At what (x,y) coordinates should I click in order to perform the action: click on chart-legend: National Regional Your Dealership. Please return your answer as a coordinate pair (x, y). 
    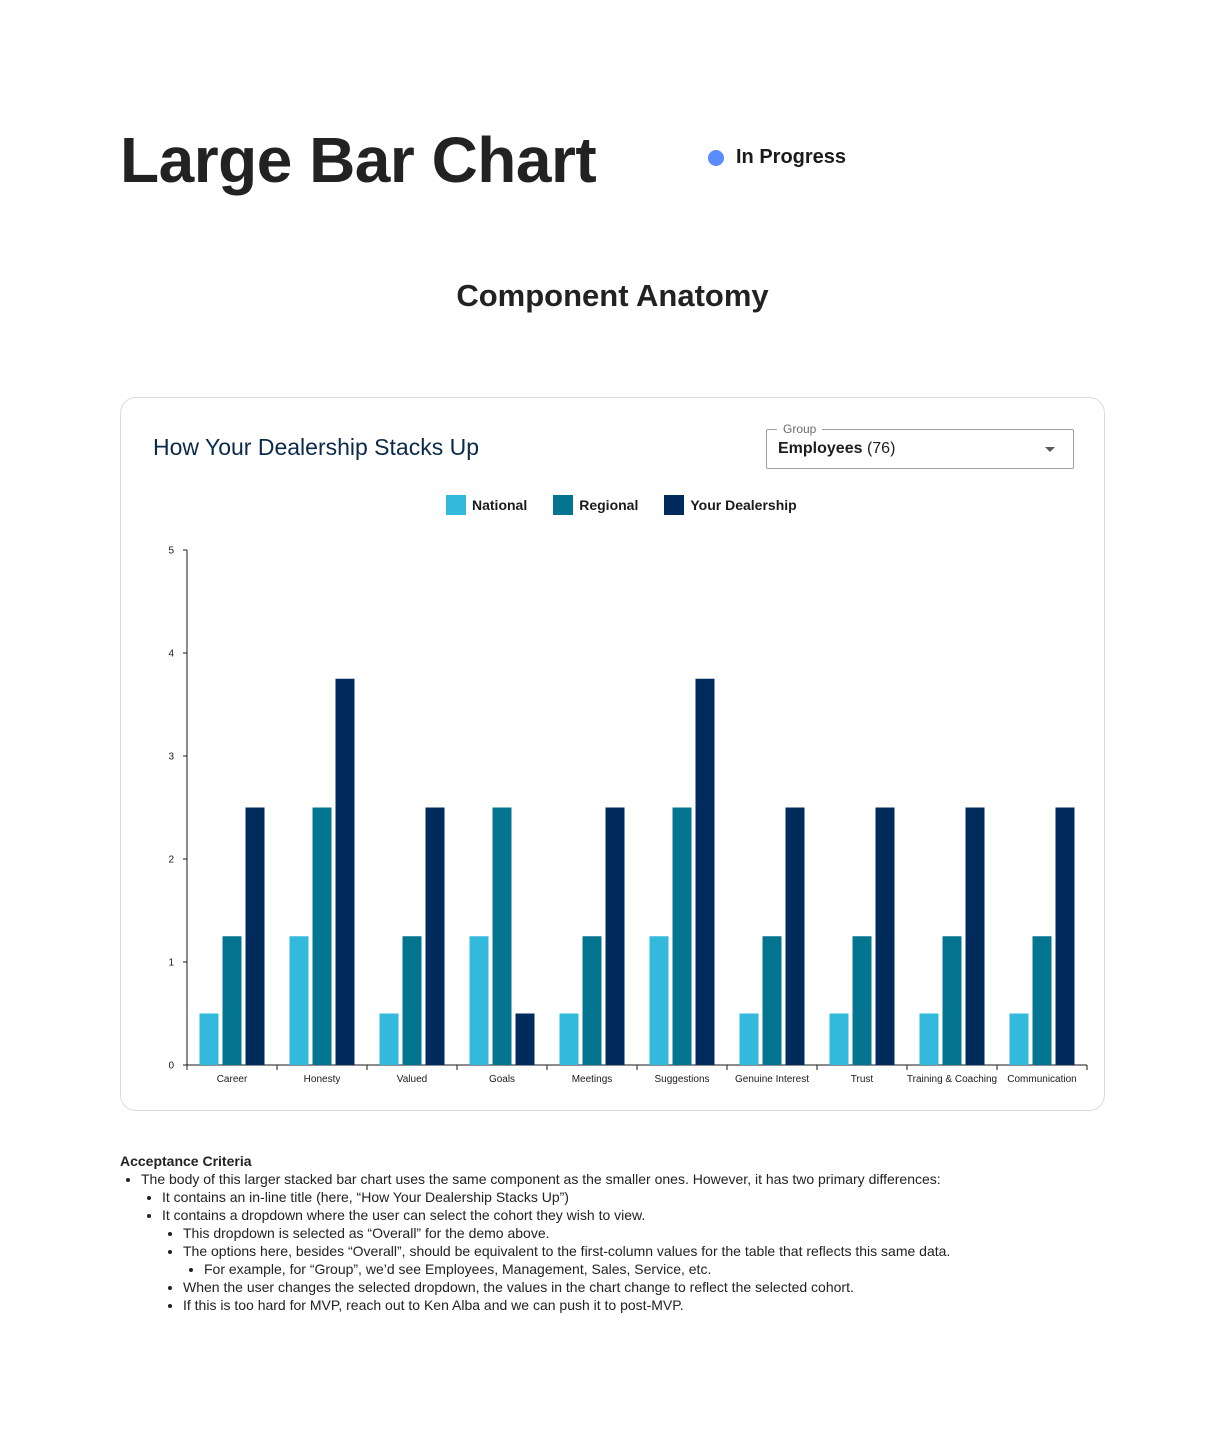
    Looking at the image, I should click on (621, 505).